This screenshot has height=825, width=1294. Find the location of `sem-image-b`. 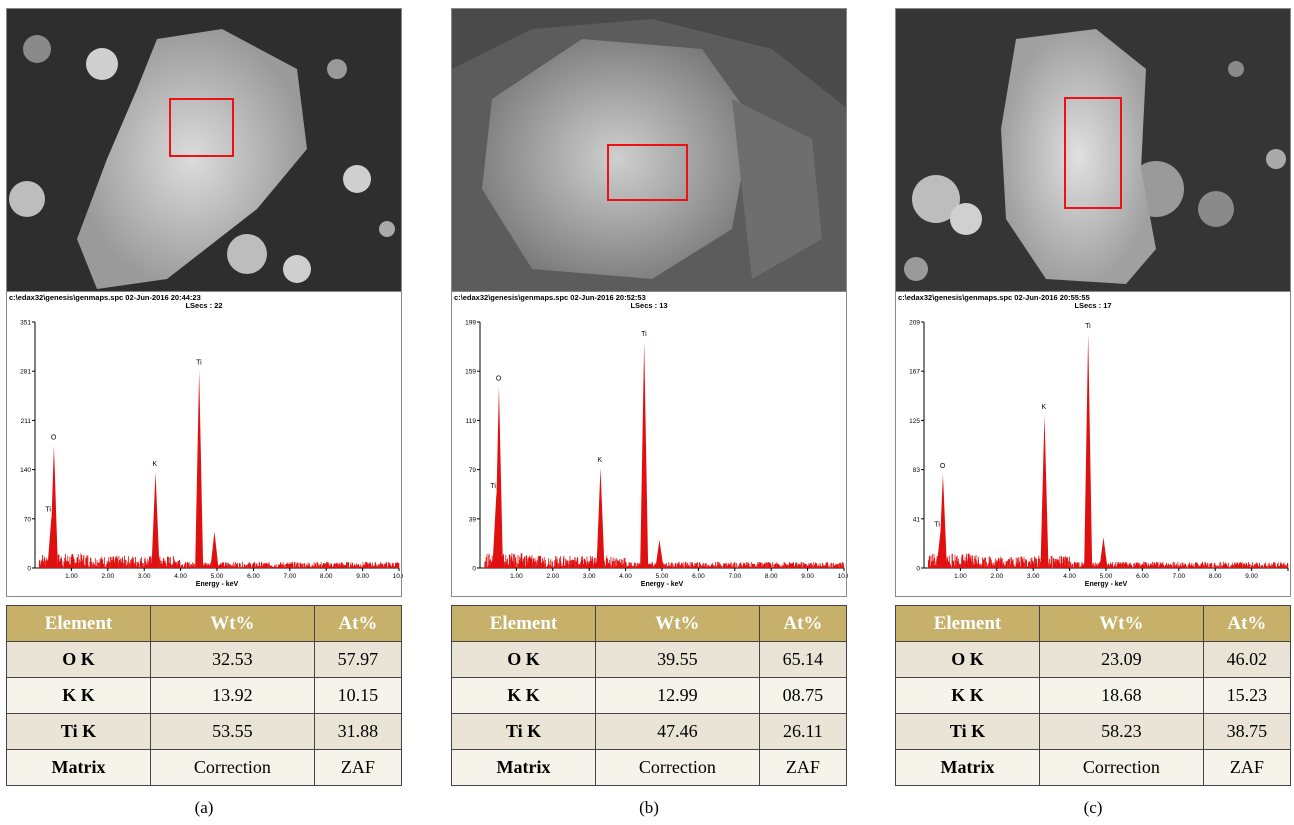

sem-image-b is located at coordinates (649, 150).